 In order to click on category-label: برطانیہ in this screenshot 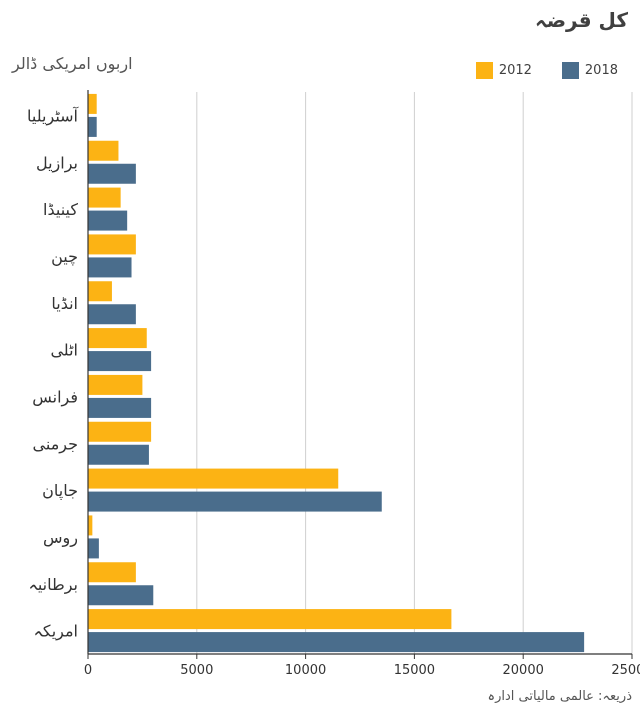, I will do `click(53, 585)`.